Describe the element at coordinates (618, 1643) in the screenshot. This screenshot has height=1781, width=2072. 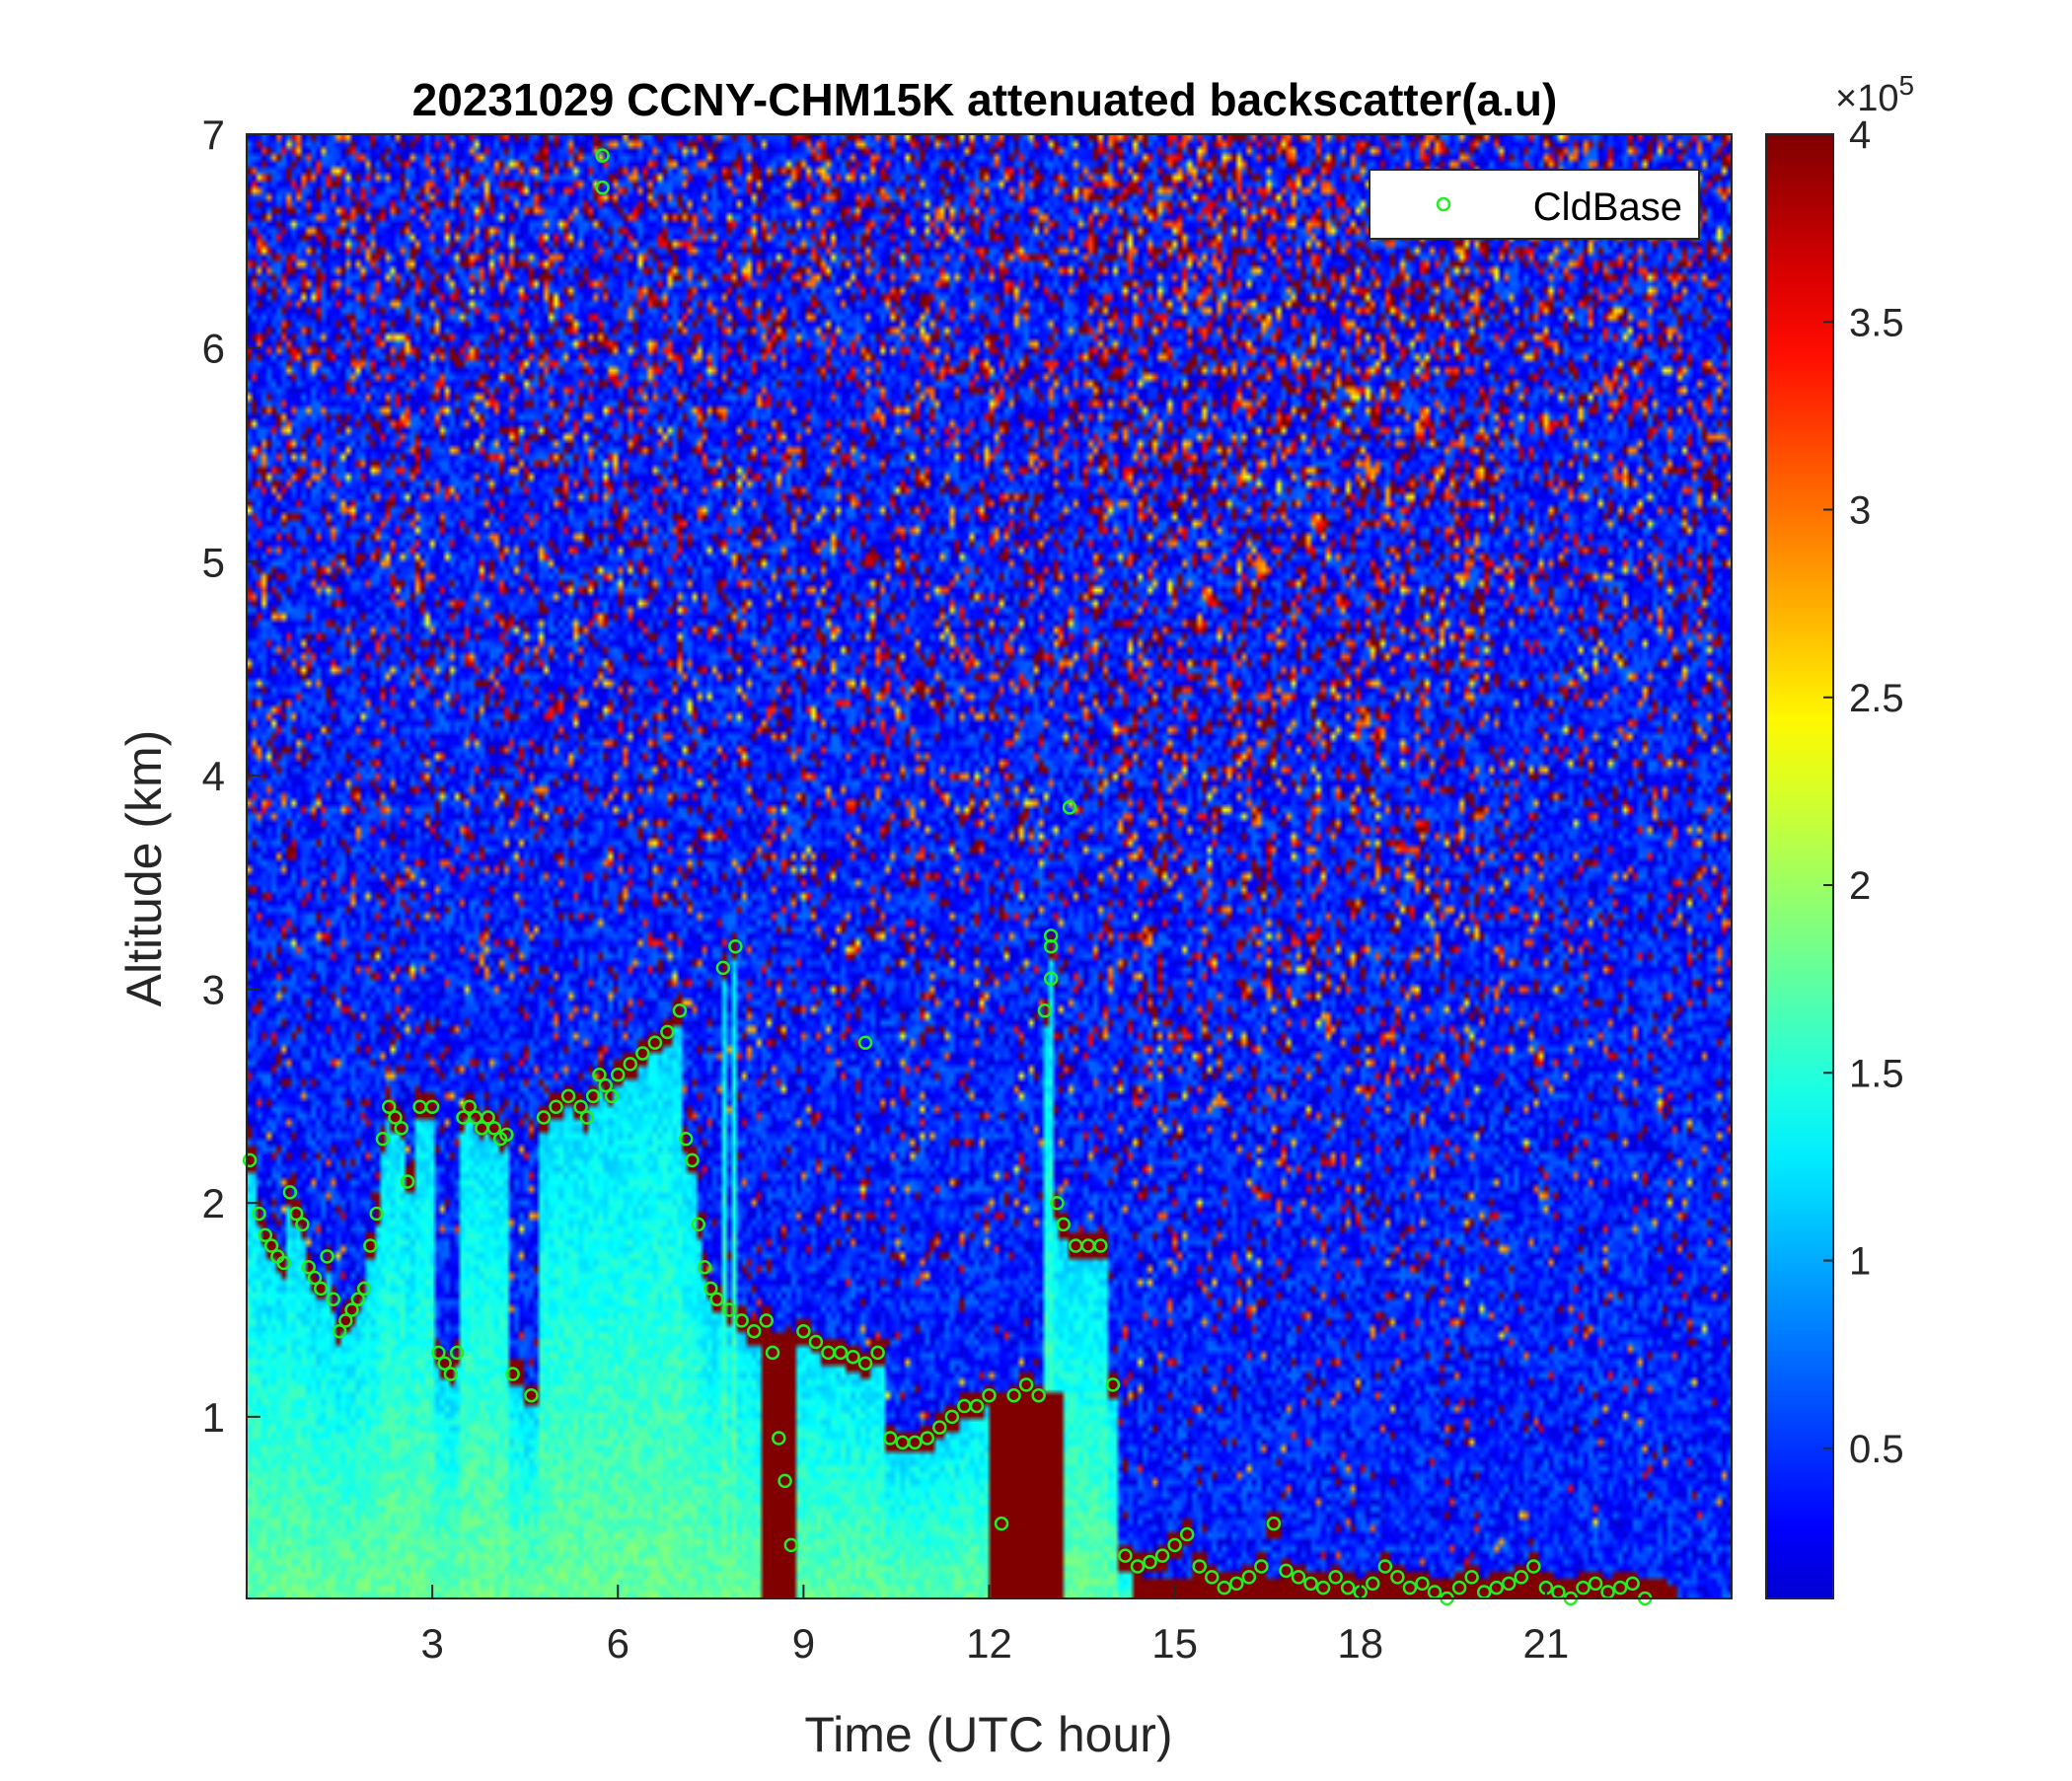
I see `x-tick-label: 6` at that location.